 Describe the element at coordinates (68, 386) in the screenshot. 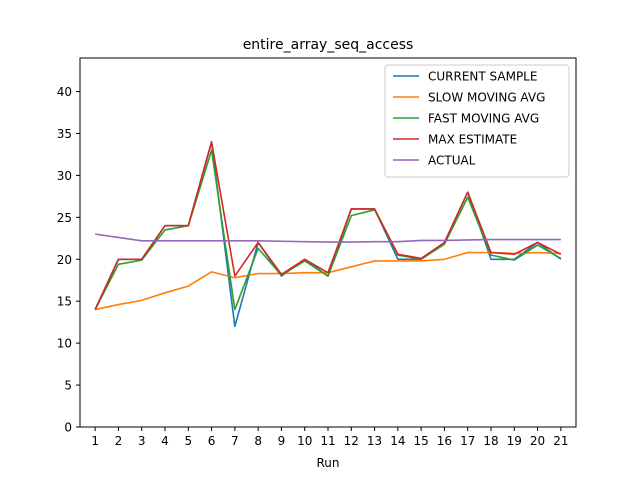

I see `y-tick-label: 5` at that location.